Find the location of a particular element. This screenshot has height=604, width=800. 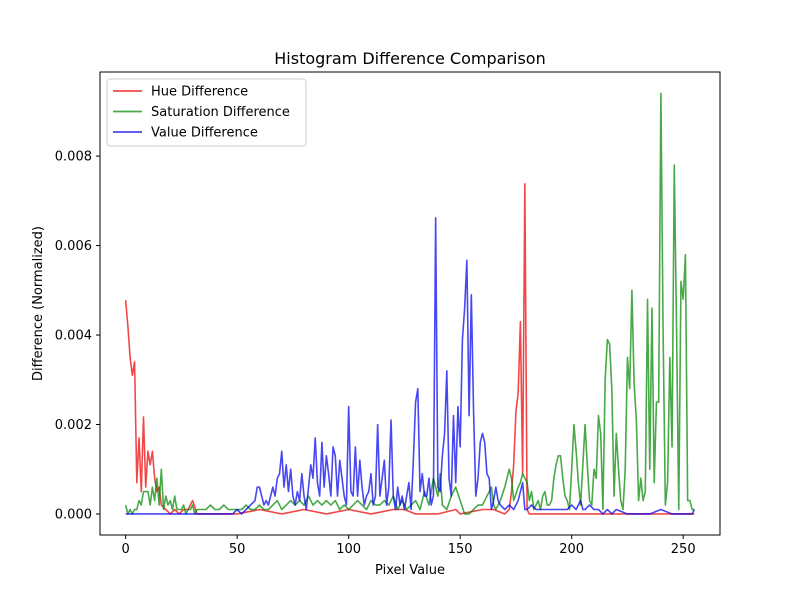

y-axis-ticks: 0.000 0.002 0.004 0.006 0.008 is located at coordinates (77, 336).